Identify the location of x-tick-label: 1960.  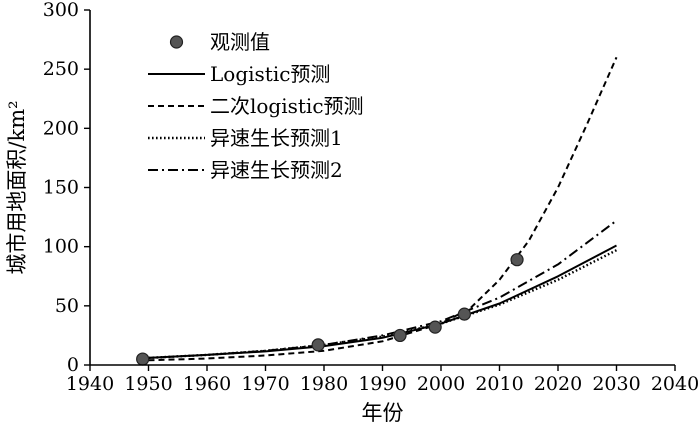
(207, 384).